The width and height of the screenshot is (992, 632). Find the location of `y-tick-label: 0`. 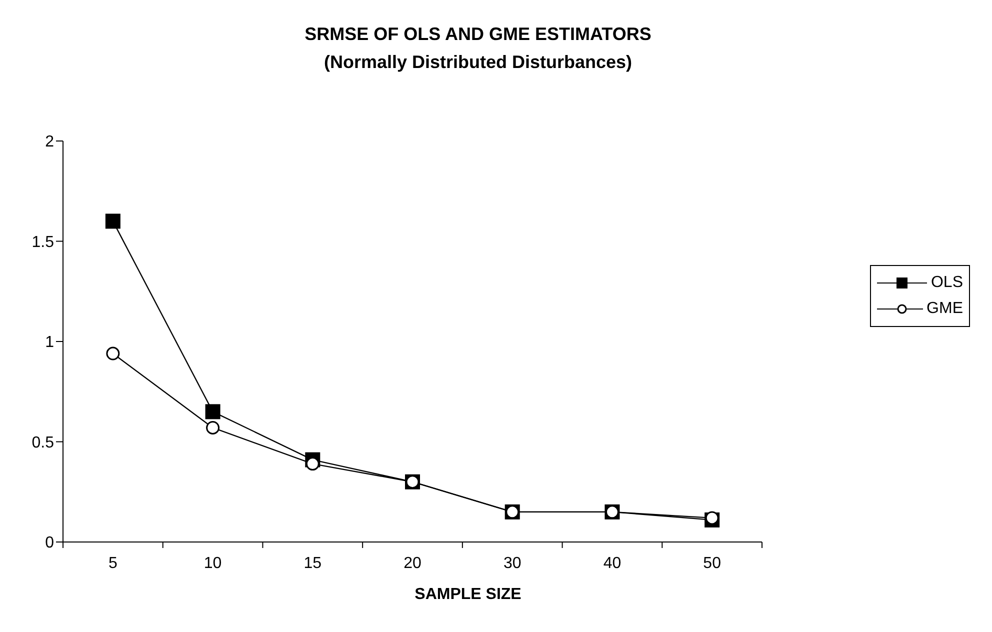

y-tick-label: 0 is located at coordinates (49, 543).